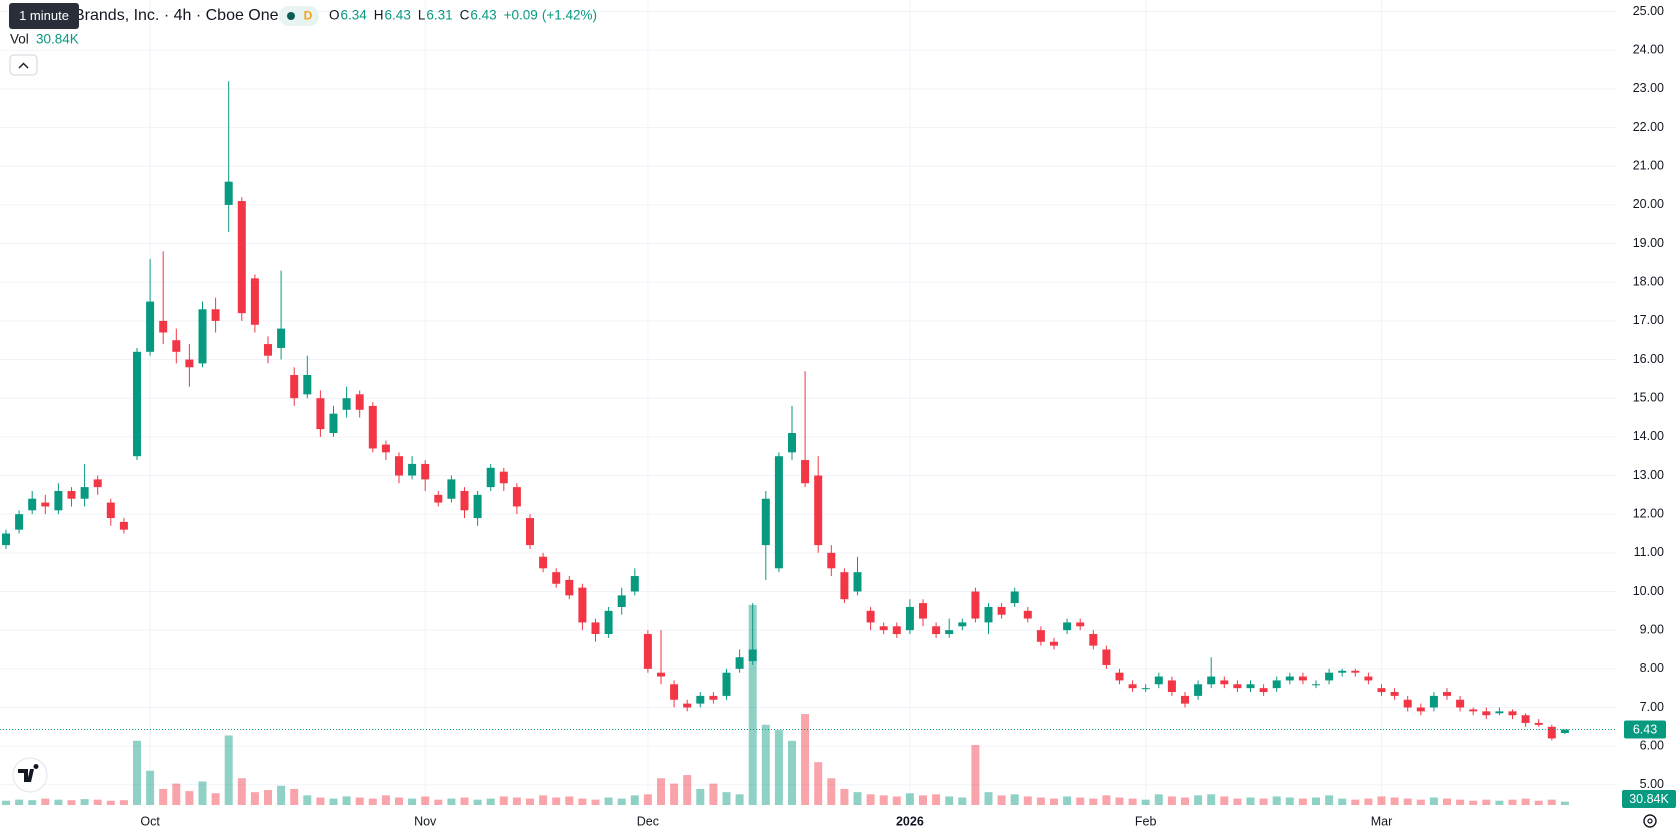 This screenshot has width=1678, height=835. Describe the element at coordinates (334, 15) in the screenshot. I see `legend-letter: O` at that location.